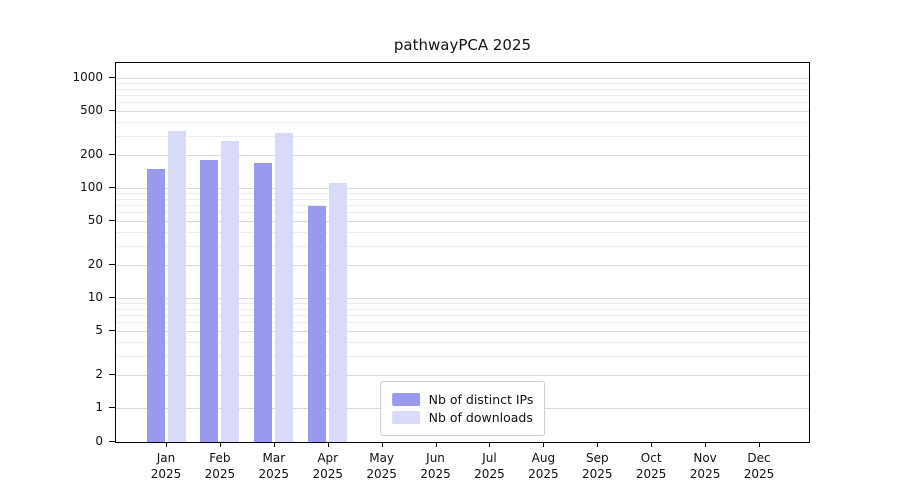  What do you see at coordinates (166, 466) in the screenshot?
I see `x-tick-label: Jan 2025` at bounding box center [166, 466].